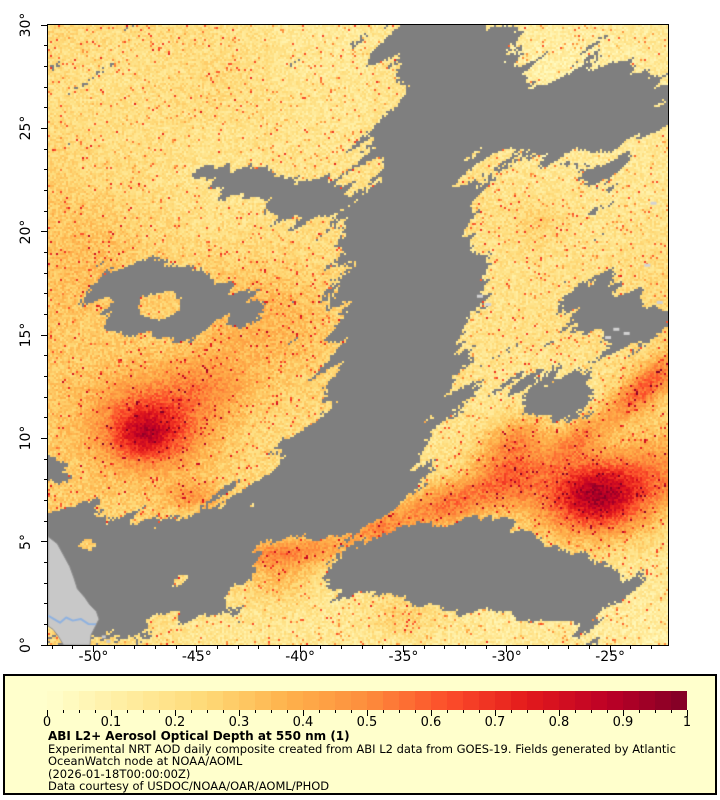 The width and height of the screenshot is (720, 800). What do you see at coordinates (303, 722) in the screenshot?
I see `colorbar-tick-label: 0.4` at bounding box center [303, 722].